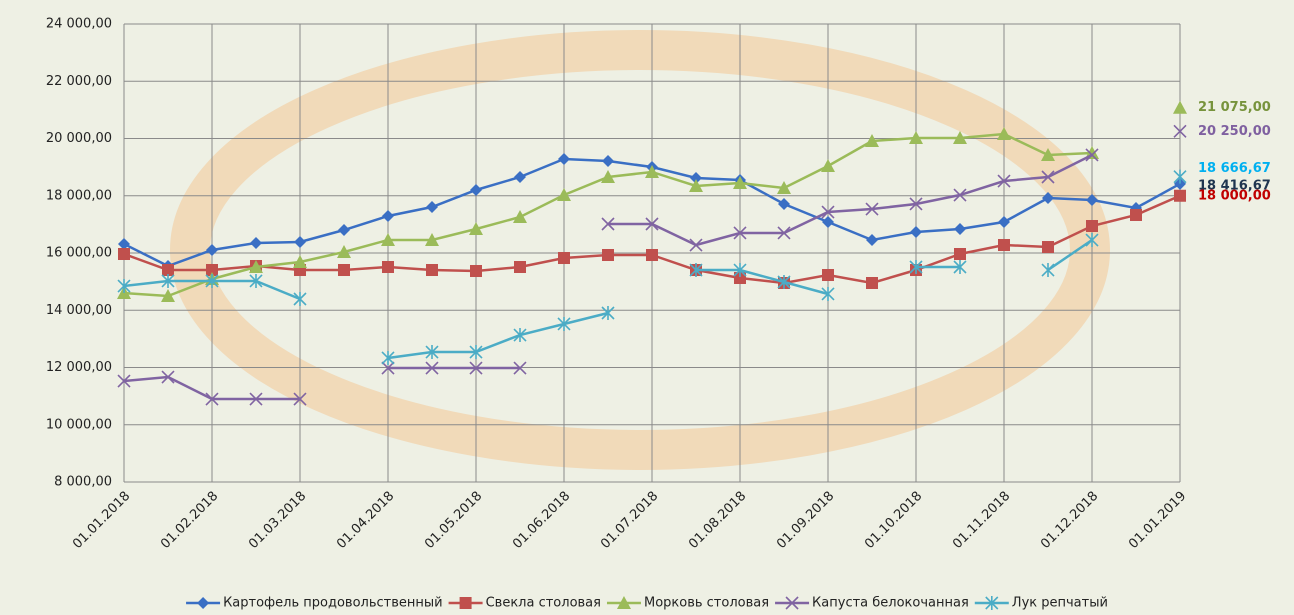 Image resolution: width=1294 pixels, height=615 pixels. Describe the element at coordinates (1234, 185) in the screenshot. I see `value-label: 18 416,67` at that location.